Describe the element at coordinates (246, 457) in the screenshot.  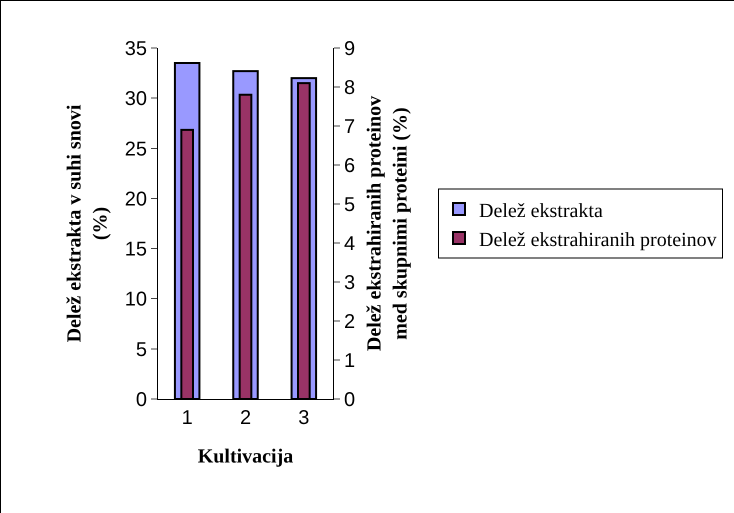
I see `x-axis-title: Kultivacija` at that location.